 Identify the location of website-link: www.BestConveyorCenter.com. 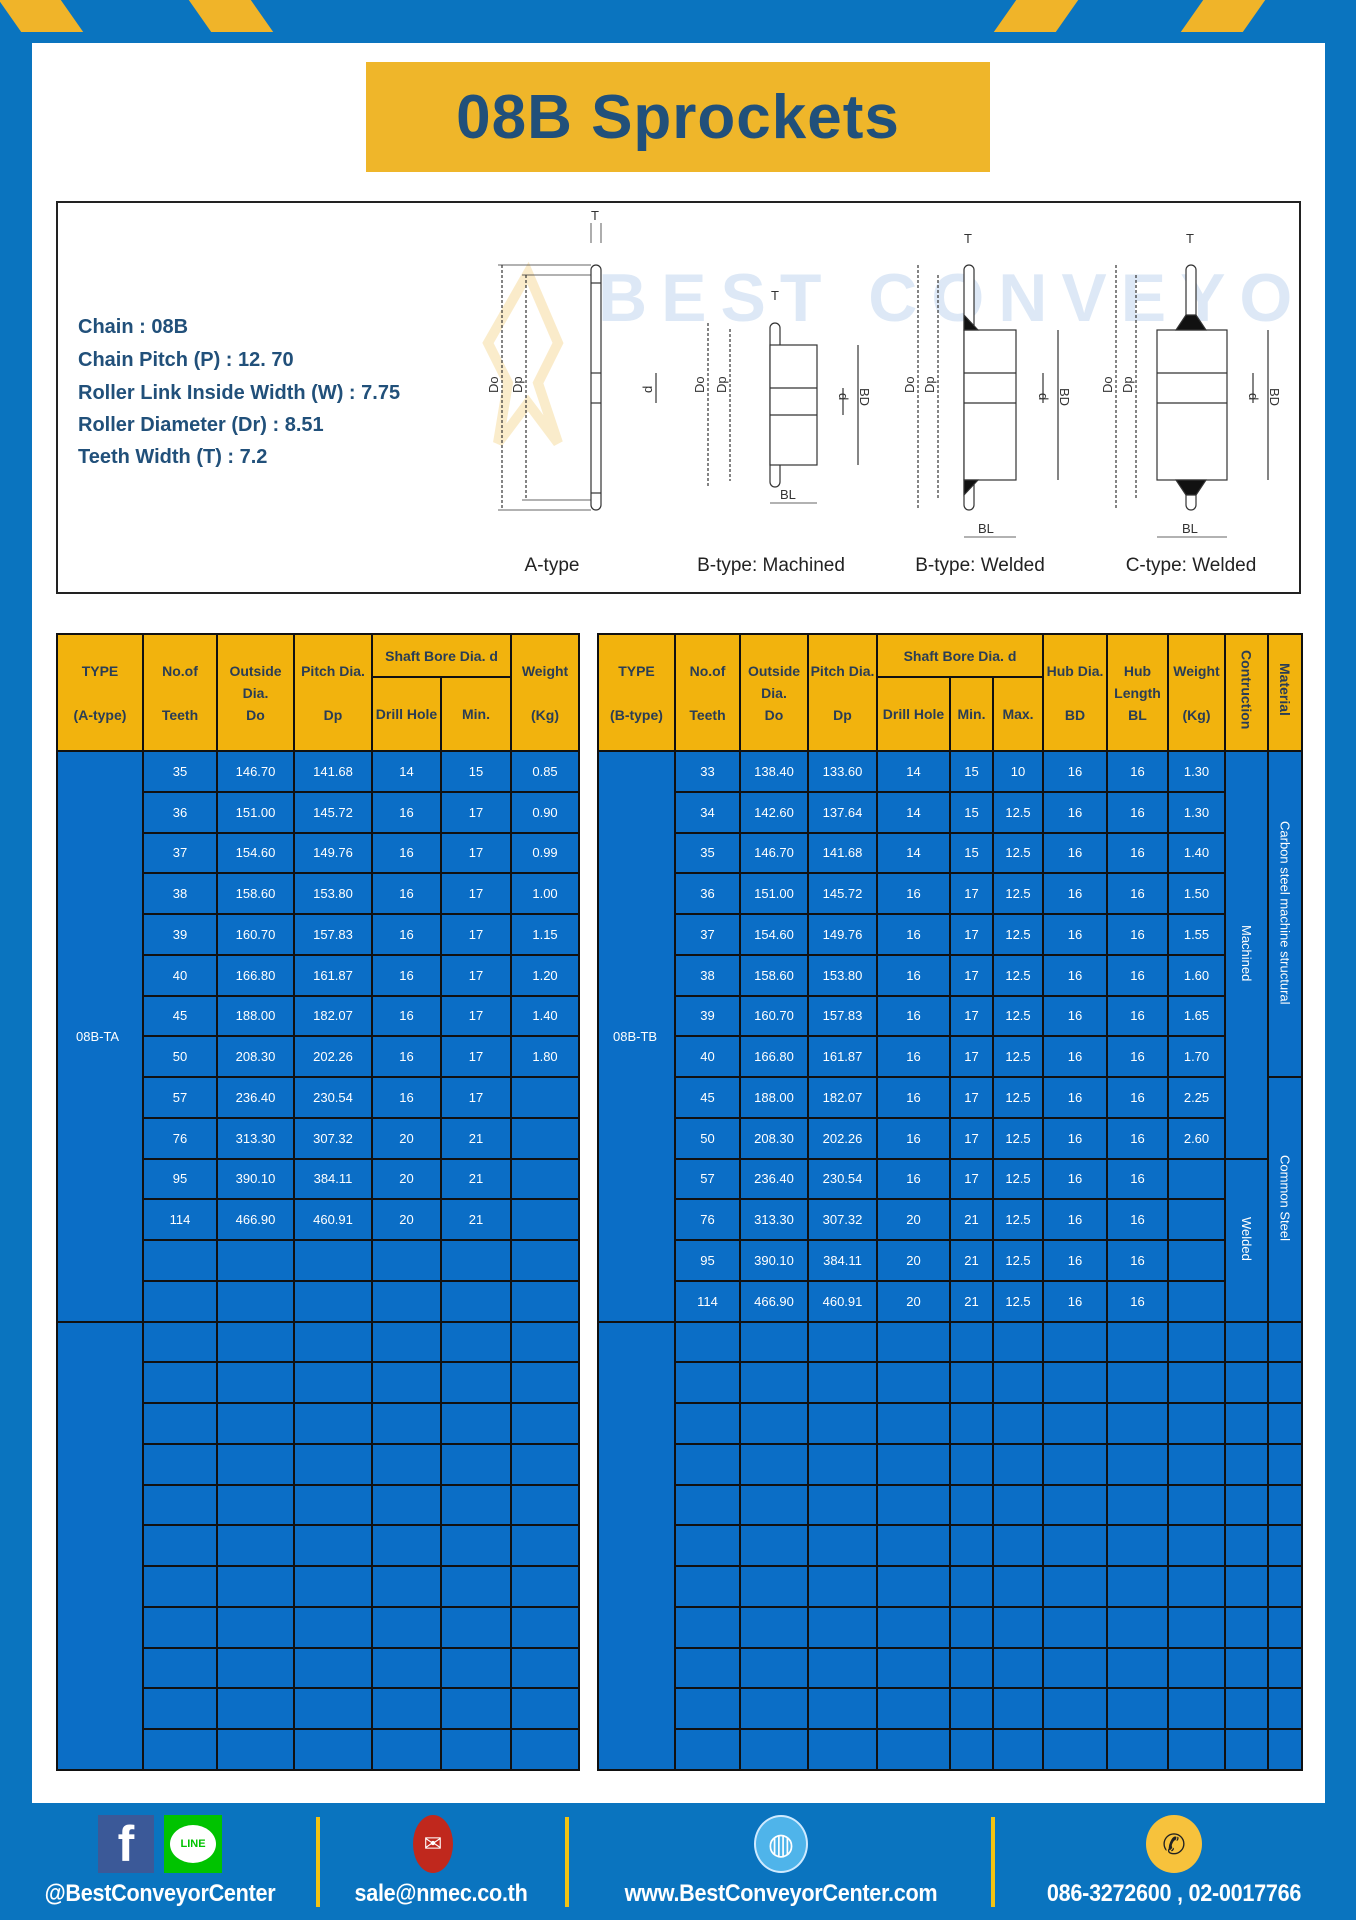
(781, 1893).